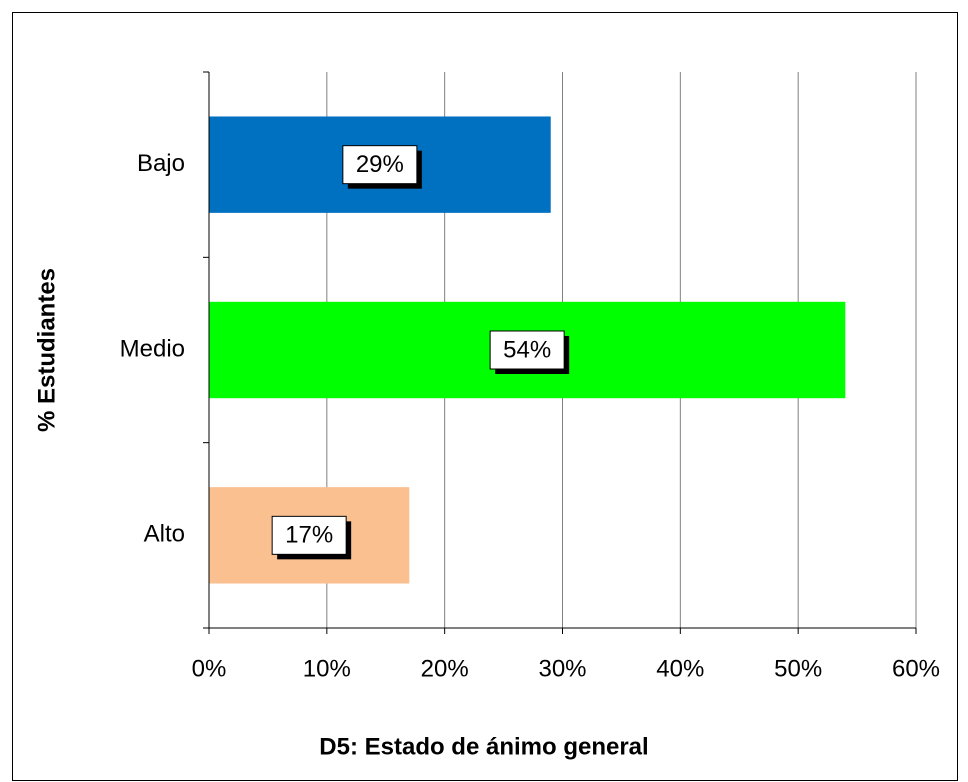  What do you see at coordinates (483, 746) in the screenshot?
I see `chart-title: D5: Estado de ánimo general` at bounding box center [483, 746].